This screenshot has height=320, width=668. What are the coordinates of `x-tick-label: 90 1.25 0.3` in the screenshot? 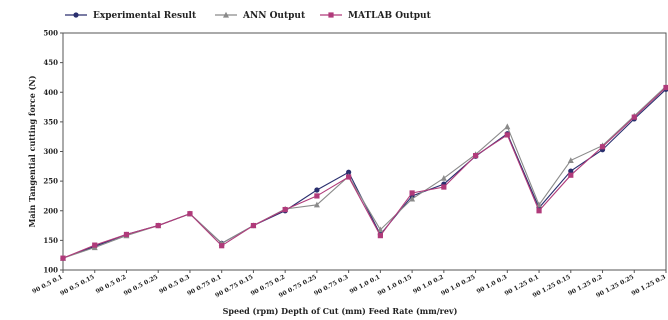 It's located at (648, 286).